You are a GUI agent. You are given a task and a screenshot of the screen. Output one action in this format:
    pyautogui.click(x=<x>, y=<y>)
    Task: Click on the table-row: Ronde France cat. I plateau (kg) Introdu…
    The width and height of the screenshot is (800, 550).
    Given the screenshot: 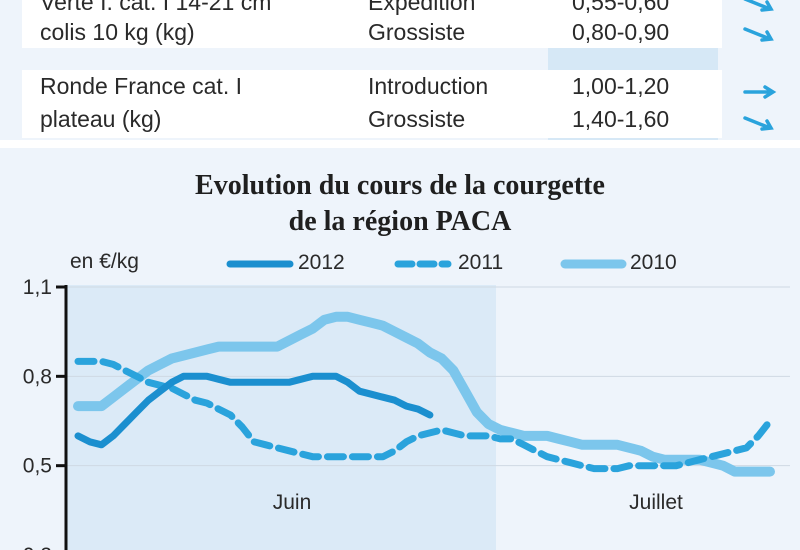 What is the action you would take?
    pyautogui.click(x=372, y=104)
    